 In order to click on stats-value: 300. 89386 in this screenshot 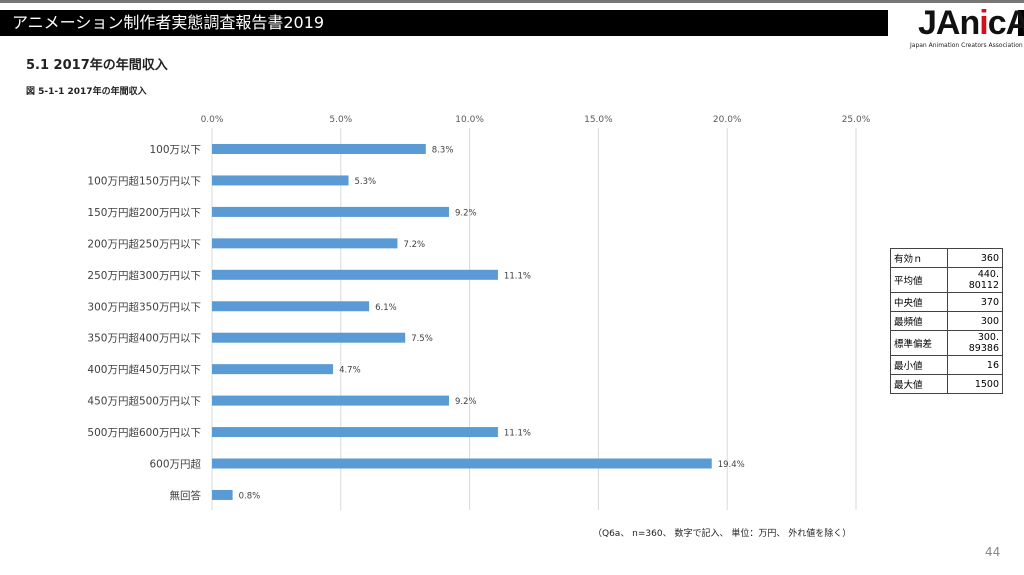, I will do `click(975, 343)`.